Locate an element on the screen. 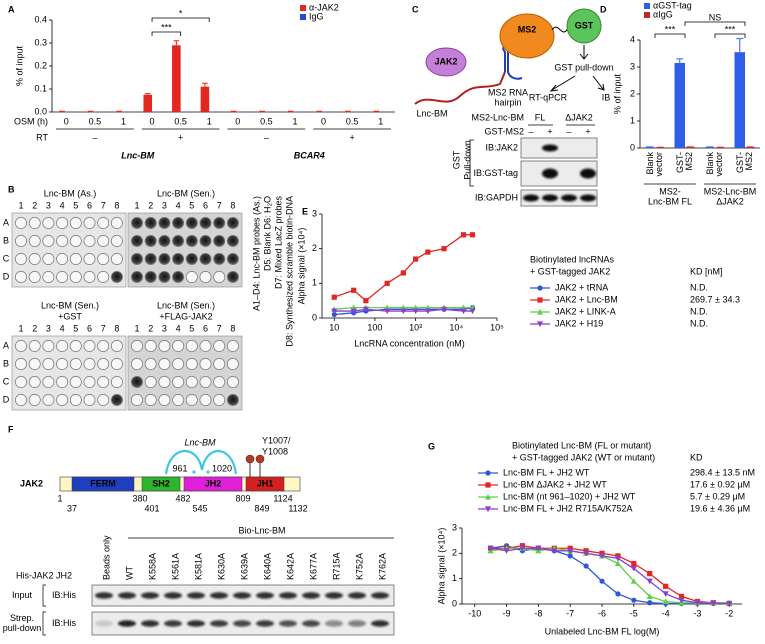 This screenshot has height=644, width=765. row-label: D is located at coordinates (6, 399).